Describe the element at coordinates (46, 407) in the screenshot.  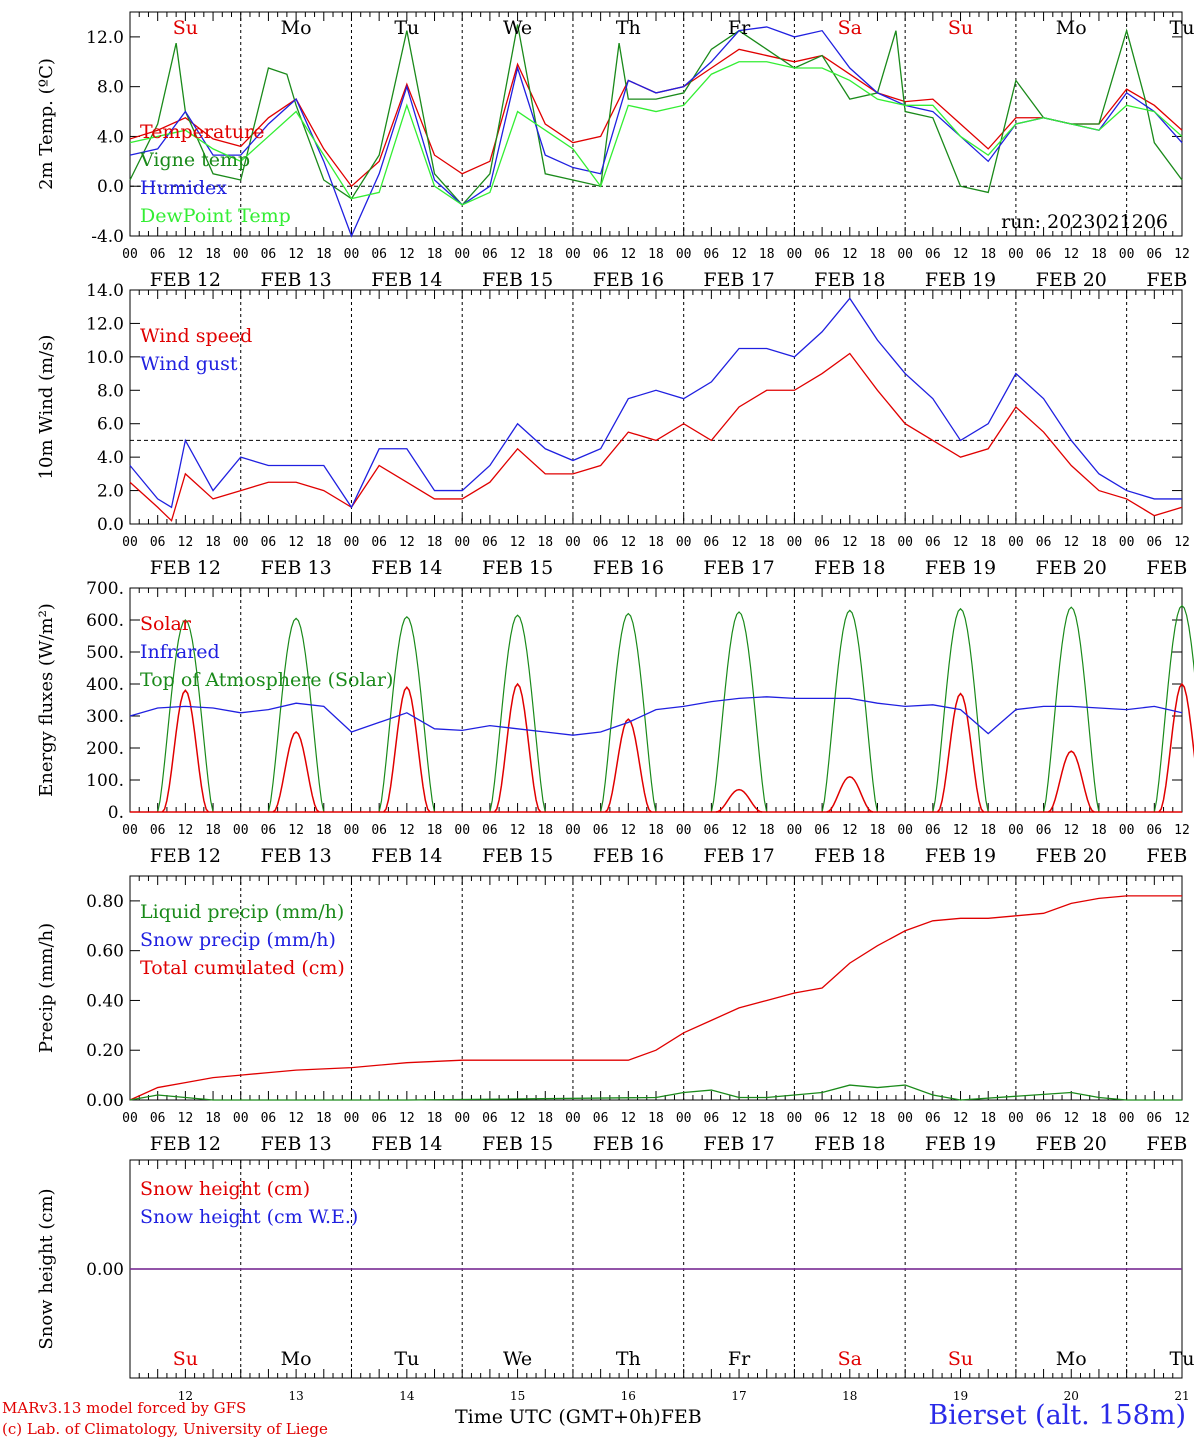
I see `y-axis-title: 10m Wind (m/s)` at that location.